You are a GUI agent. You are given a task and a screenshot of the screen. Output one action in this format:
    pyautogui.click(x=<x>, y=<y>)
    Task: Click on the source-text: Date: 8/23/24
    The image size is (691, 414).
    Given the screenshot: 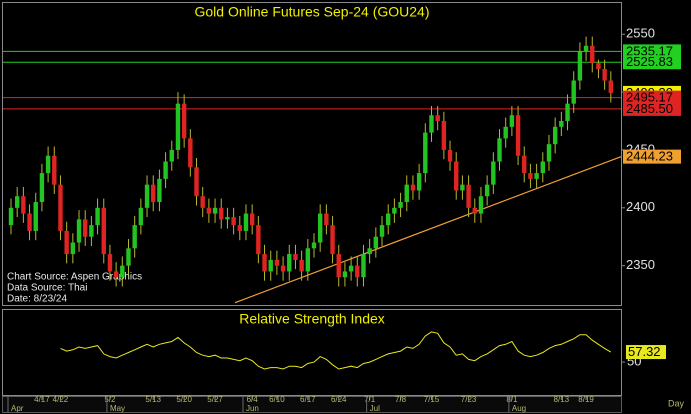 What is the action you would take?
    pyautogui.click(x=37, y=299)
    